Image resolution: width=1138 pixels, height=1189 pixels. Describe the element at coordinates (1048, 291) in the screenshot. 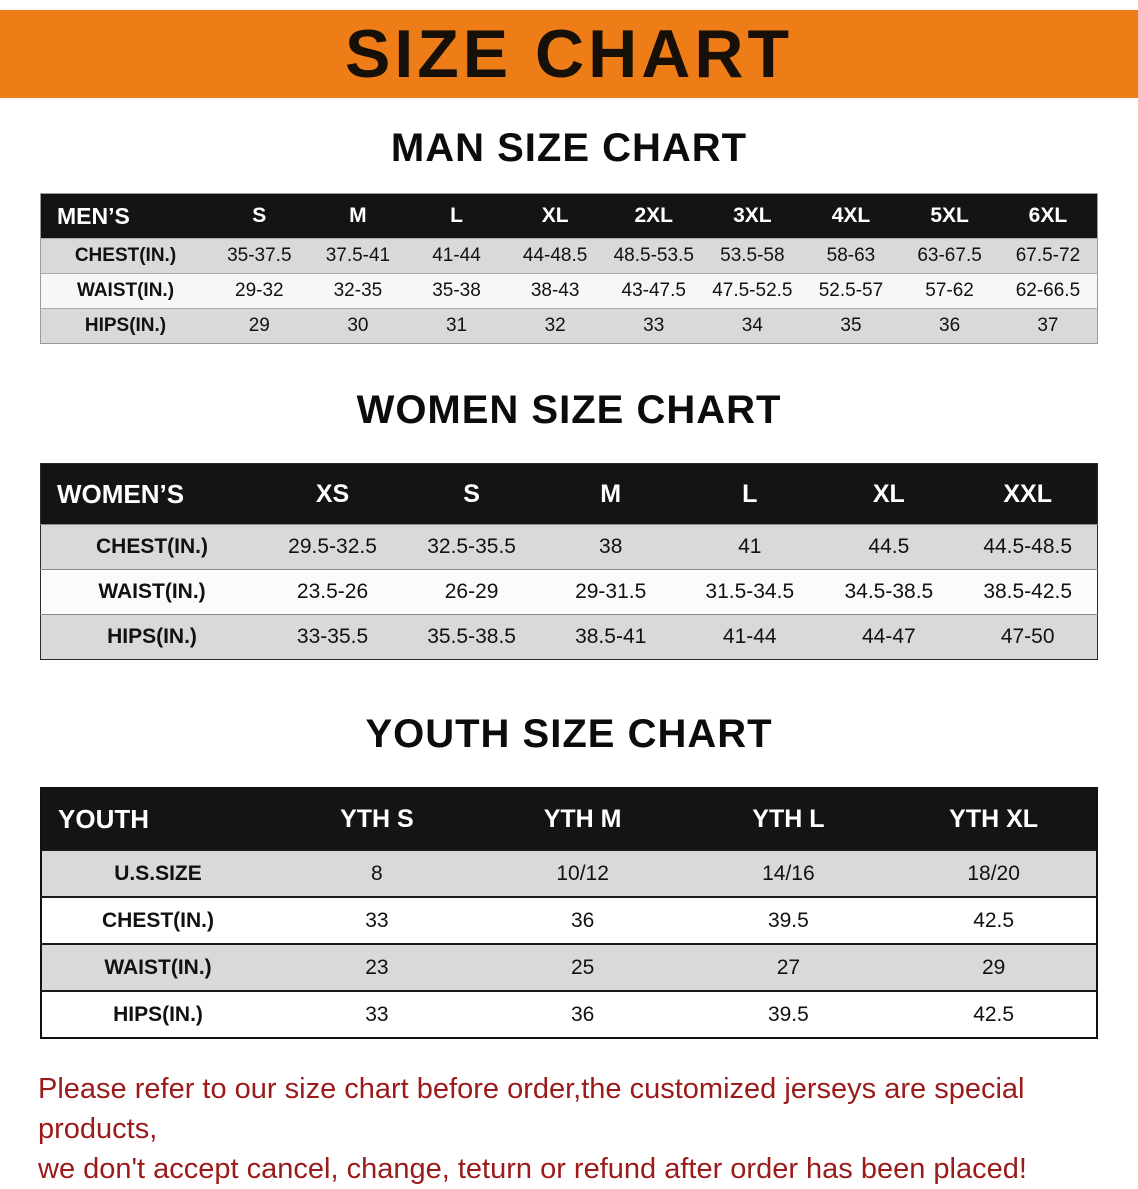

I see `value-cell: 62-66.5` at that location.